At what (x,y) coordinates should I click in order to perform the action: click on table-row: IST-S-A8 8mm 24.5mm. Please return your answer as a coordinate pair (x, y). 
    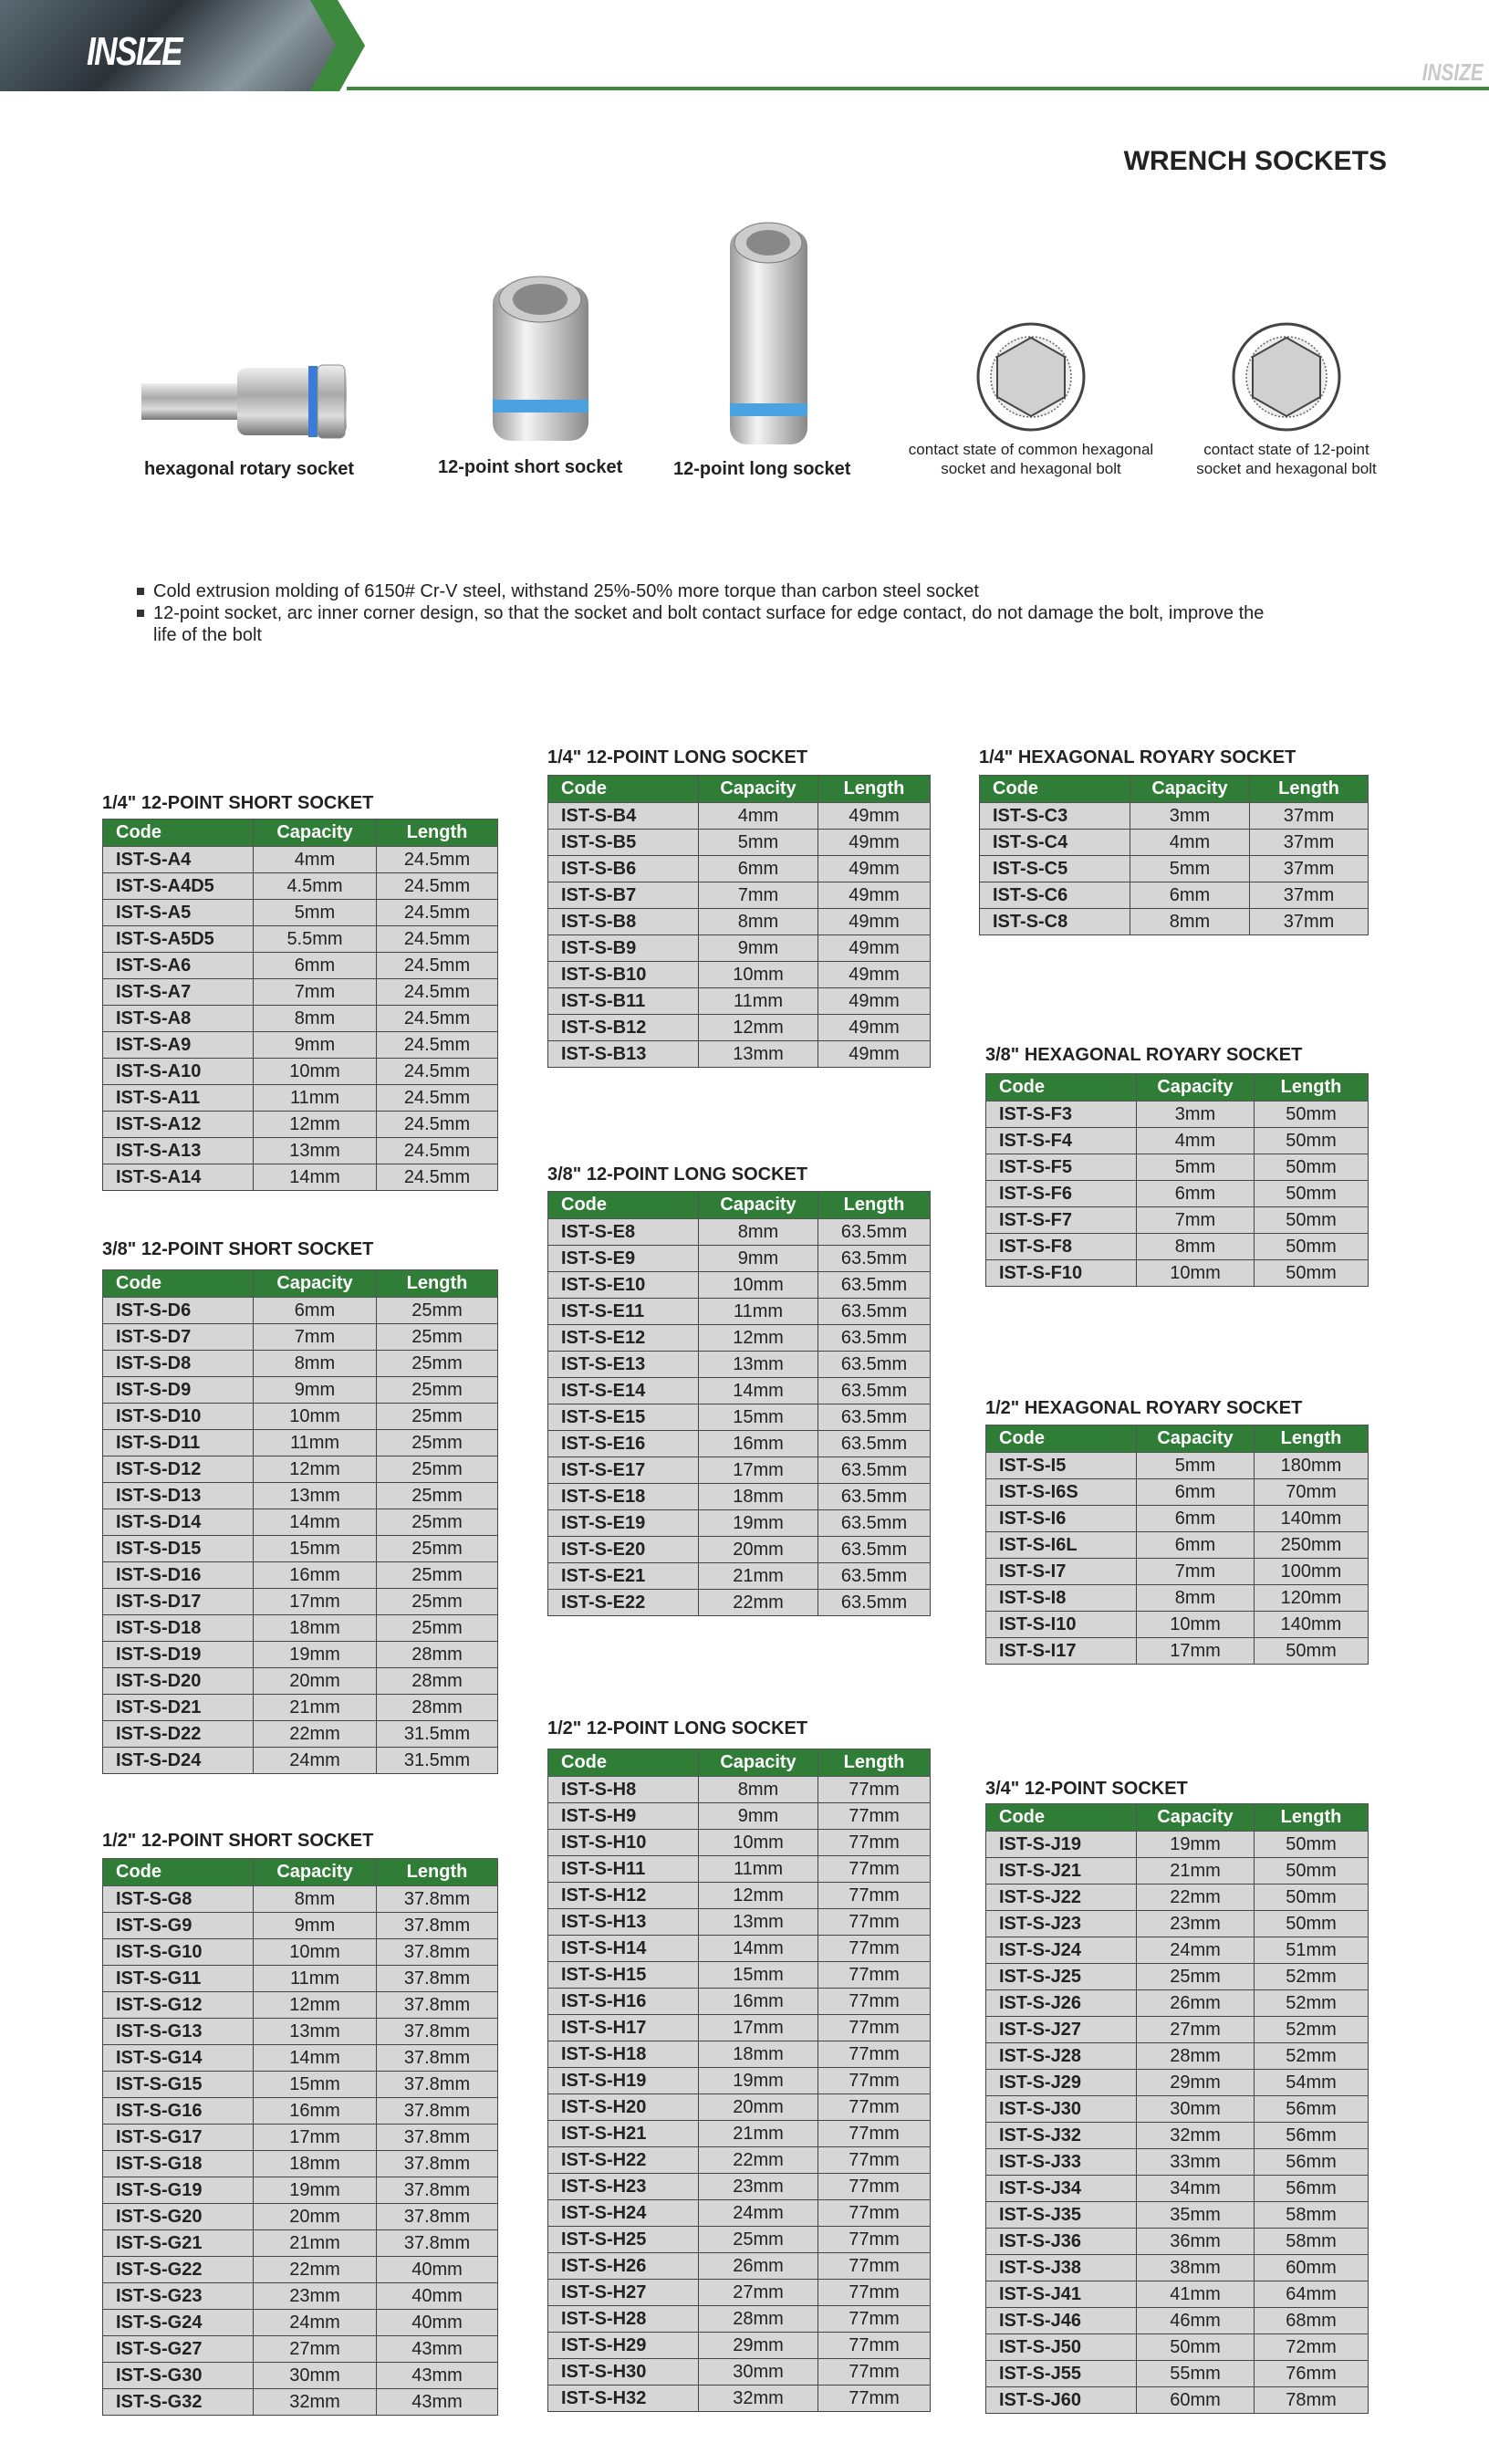
    Looking at the image, I should click on (300, 1018).